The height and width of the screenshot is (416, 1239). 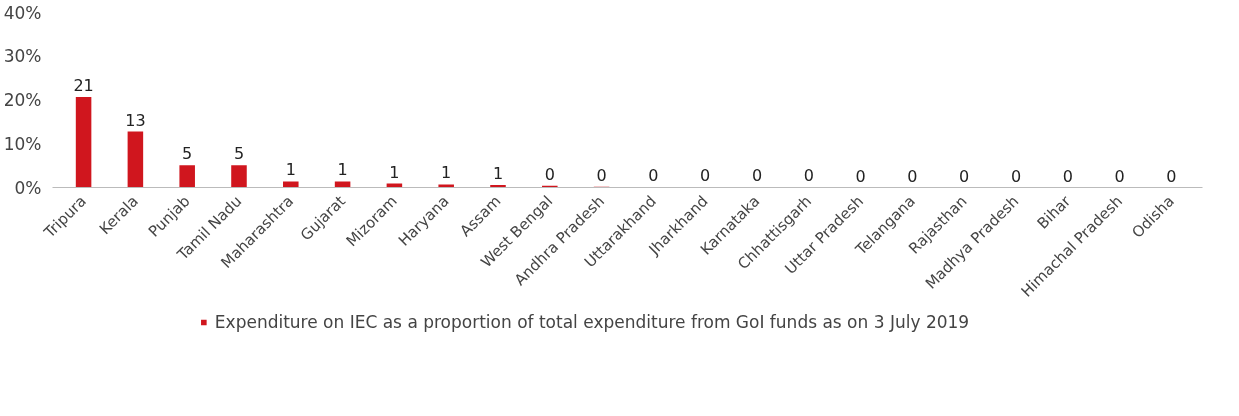 What do you see at coordinates (592, 322) in the screenshot?
I see `legend-label: Expenditure on IEC as a proportion of total expenditure from GoI funds as on 3 July 2019` at bounding box center [592, 322].